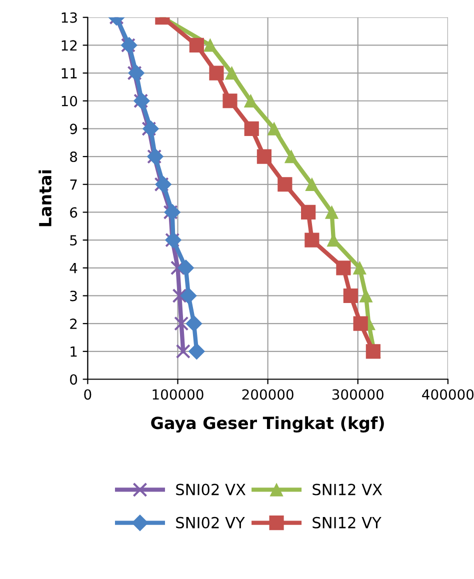 The height and width of the screenshot is (579, 474). What do you see at coordinates (73, 323) in the screenshot?
I see `y-tick-label: 2` at bounding box center [73, 323].